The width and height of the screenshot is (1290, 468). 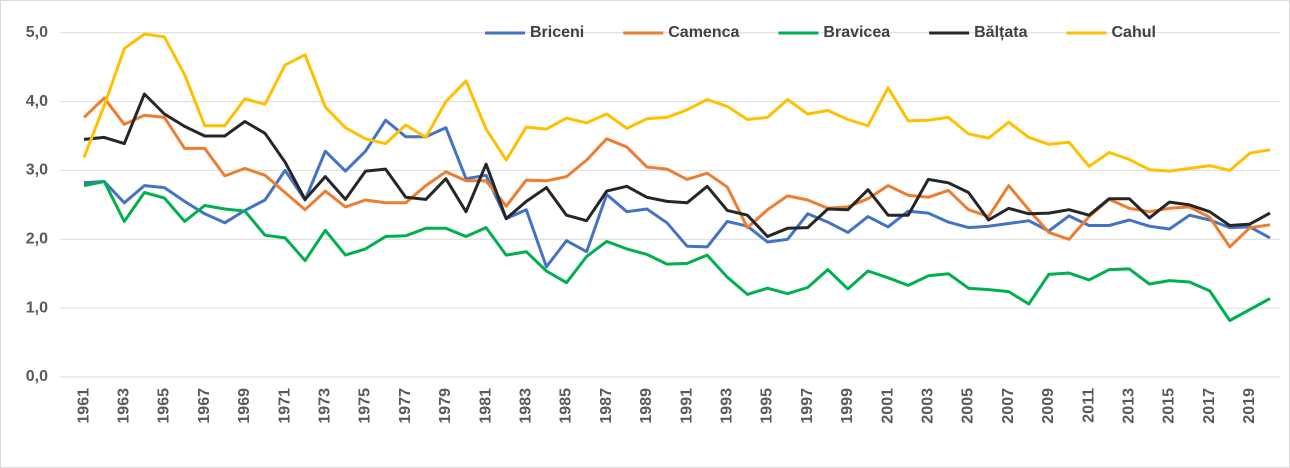 What do you see at coordinates (164, 406) in the screenshot?
I see `x-tick-label: 1965` at bounding box center [164, 406].